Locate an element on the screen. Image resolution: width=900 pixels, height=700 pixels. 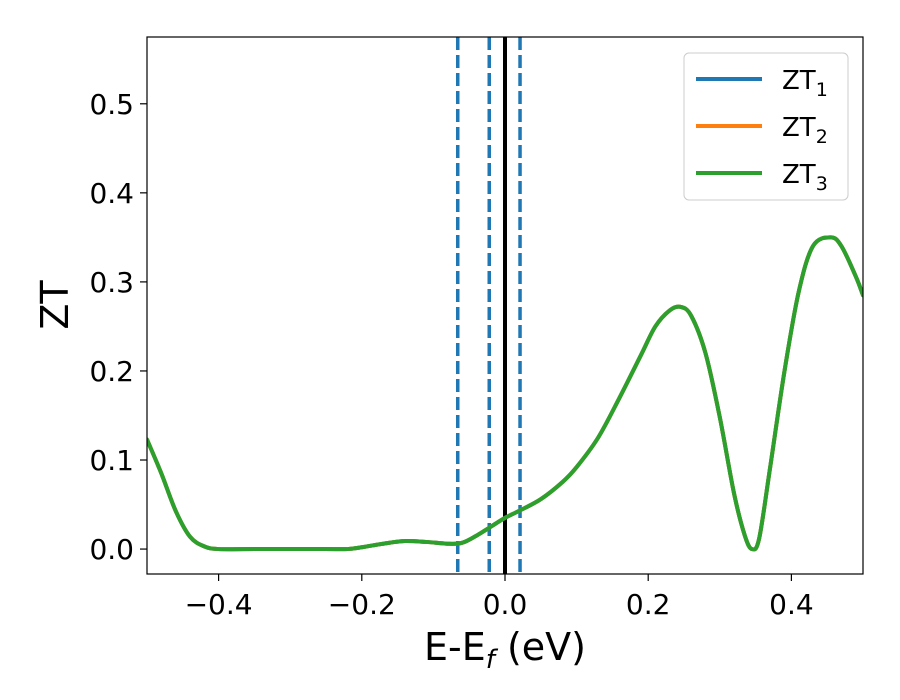
x-tick-label: 0.0 is located at coordinates (505, 604).